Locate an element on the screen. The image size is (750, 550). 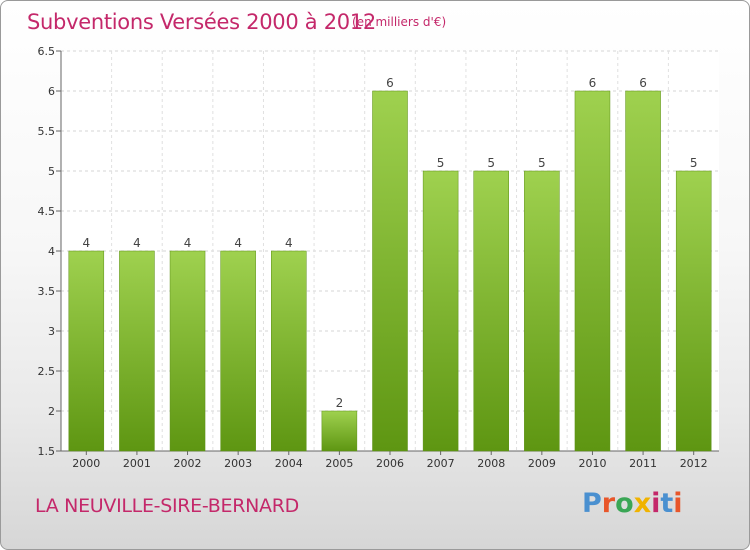
y-tick-label: 5.5 is located at coordinates (47, 131).